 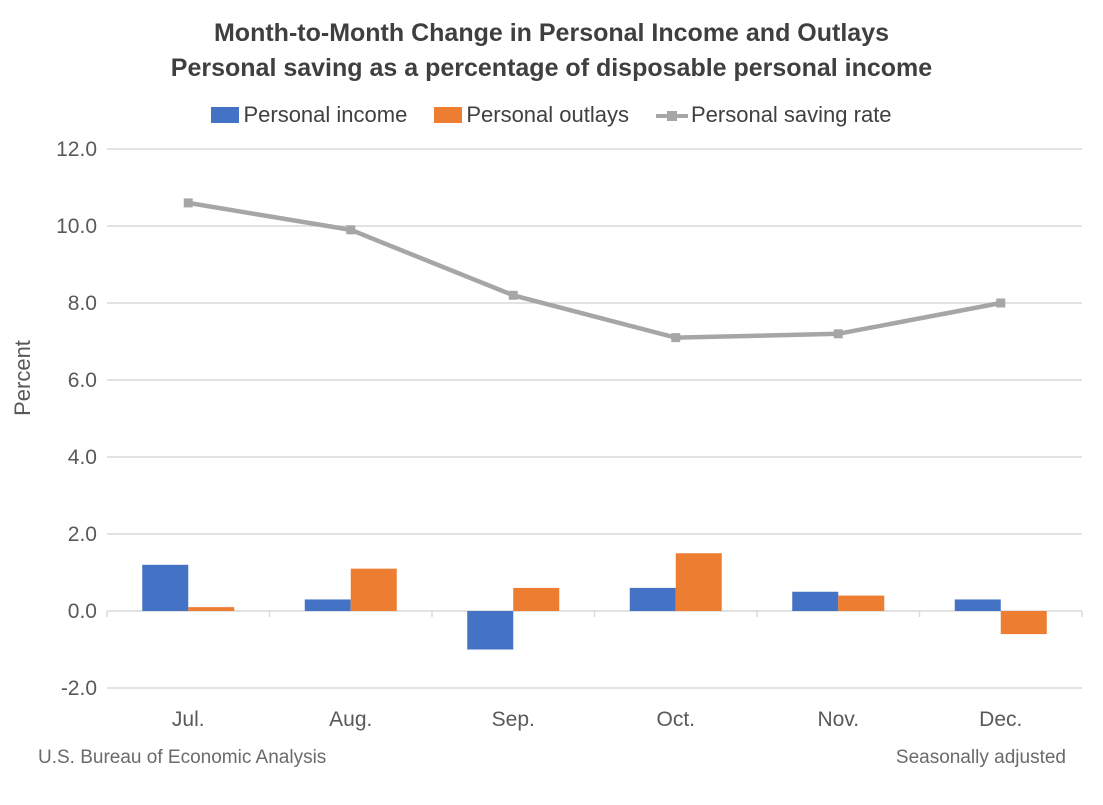 What do you see at coordinates (513, 719) in the screenshot?
I see `x-tick-label: Sep.` at bounding box center [513, 719].